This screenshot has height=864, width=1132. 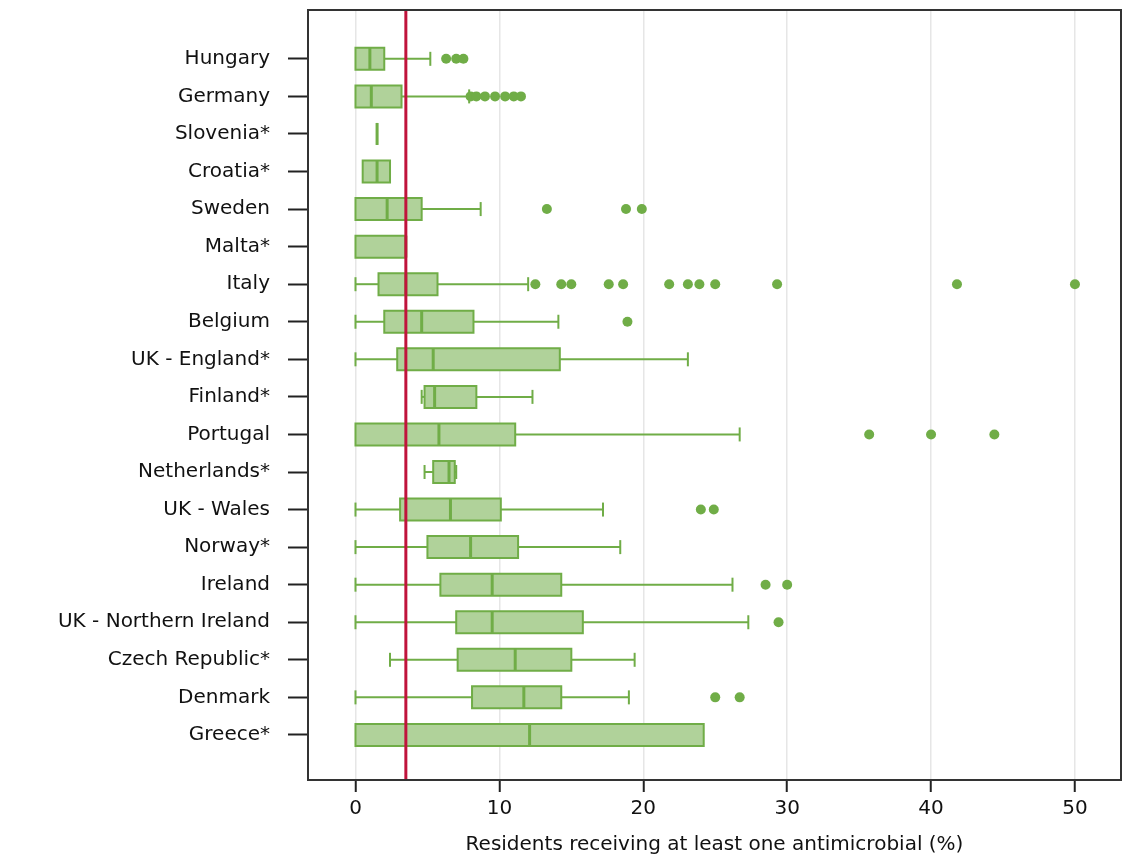 What do you see at coordinates (204, 470) in the screenshot?
I see `y-tick-label: Netherlands*` at bounding box center [204, 470].